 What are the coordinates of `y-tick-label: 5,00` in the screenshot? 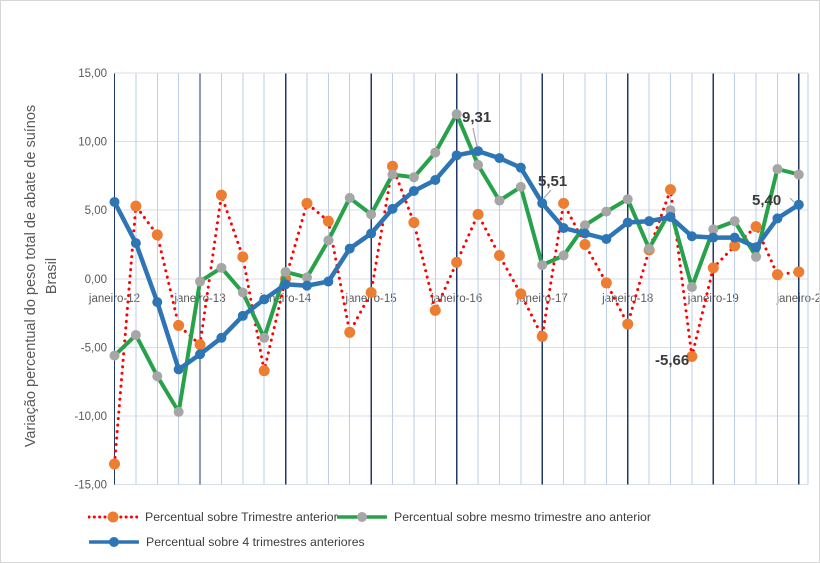 It's located at (96, 211).